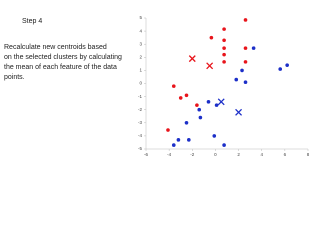  Describe the element at coordinates (285, 154) in the screenshot. I see `x-tick-label: 6` at that location.